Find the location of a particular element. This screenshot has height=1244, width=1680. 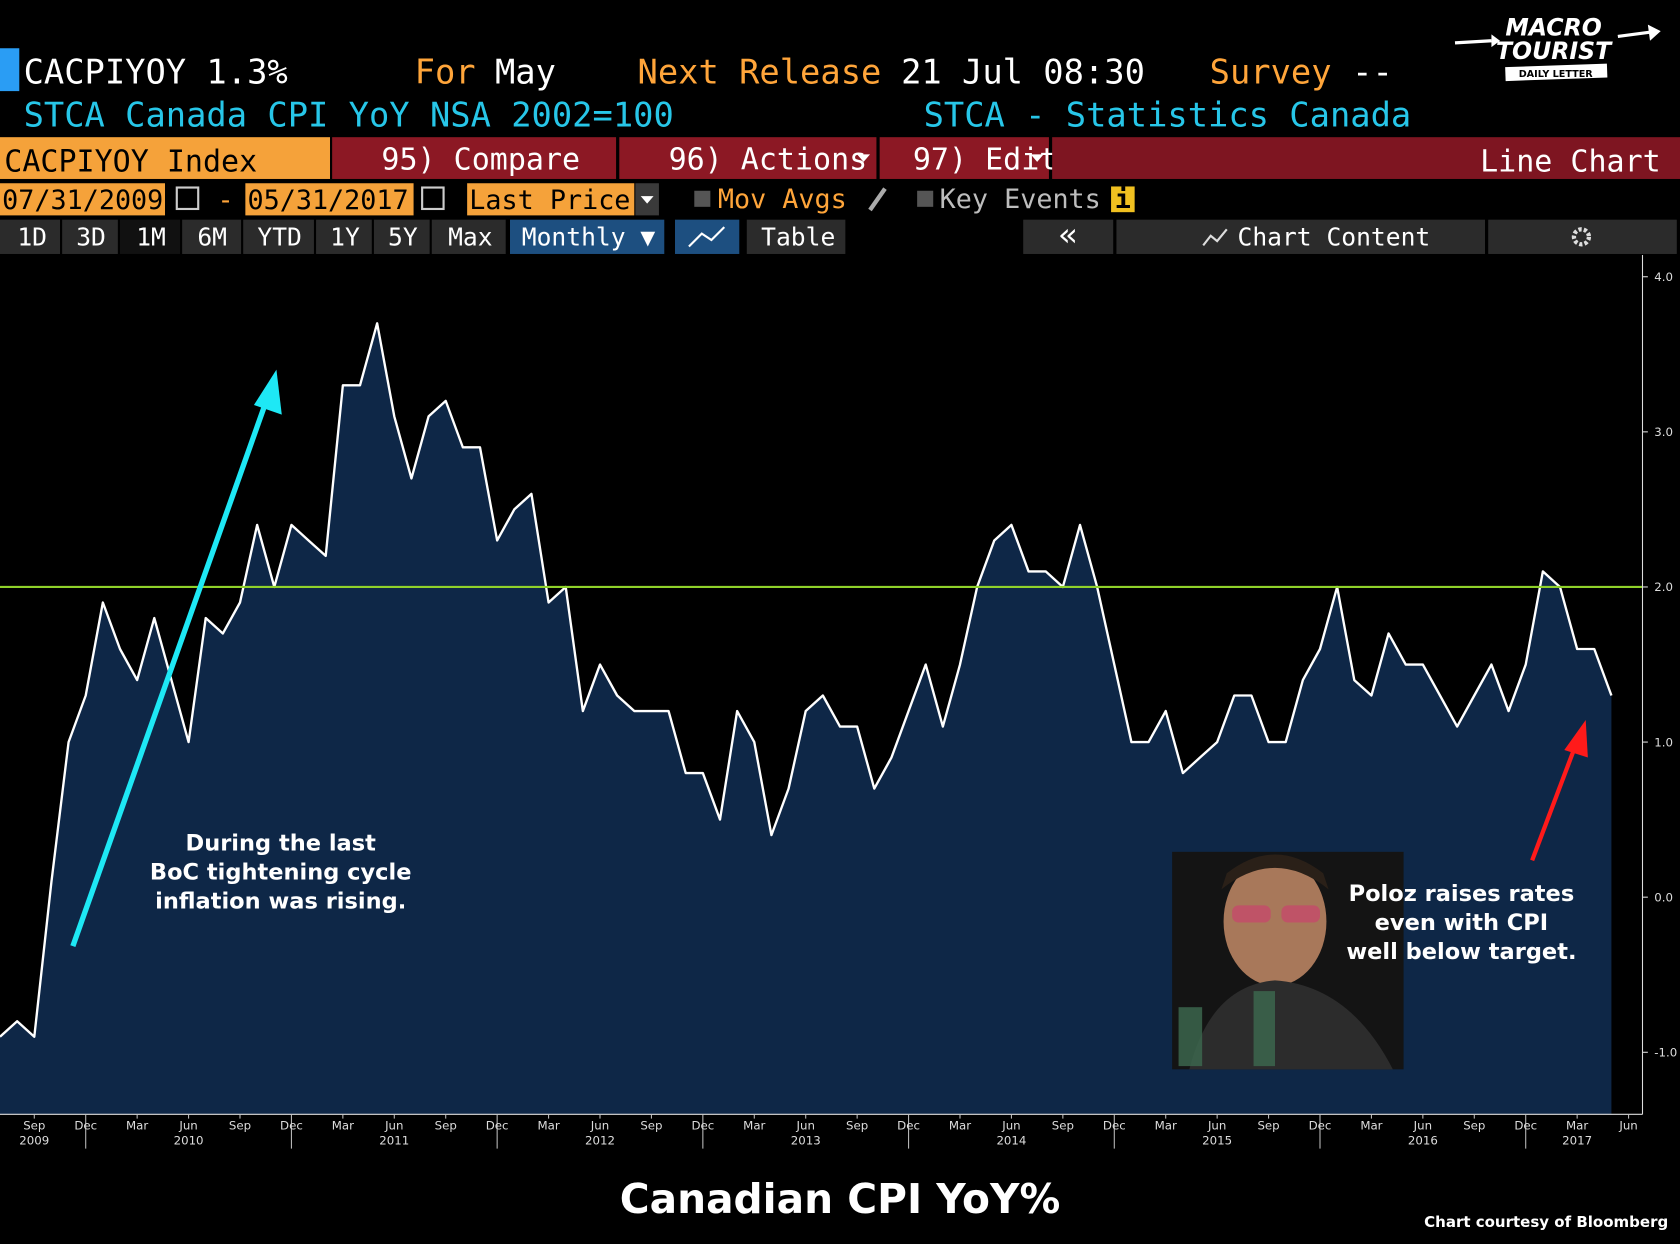

table-button is located at coordinates (796, 236).